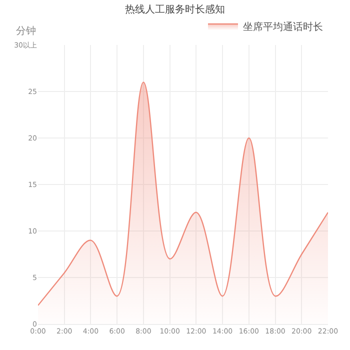 This screenshot has height=350, width=350. I want to click on legend-label: 坐席平均通话时长, so click(283, 26).